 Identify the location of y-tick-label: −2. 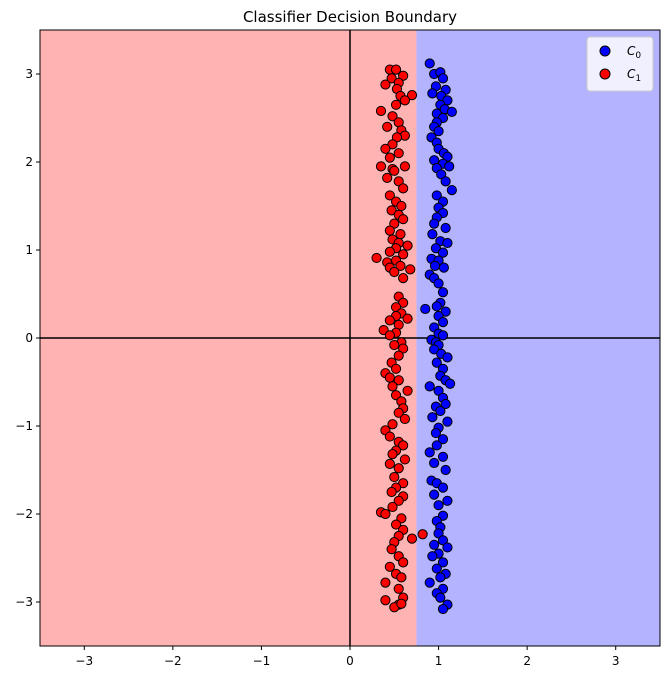
(24, 514).